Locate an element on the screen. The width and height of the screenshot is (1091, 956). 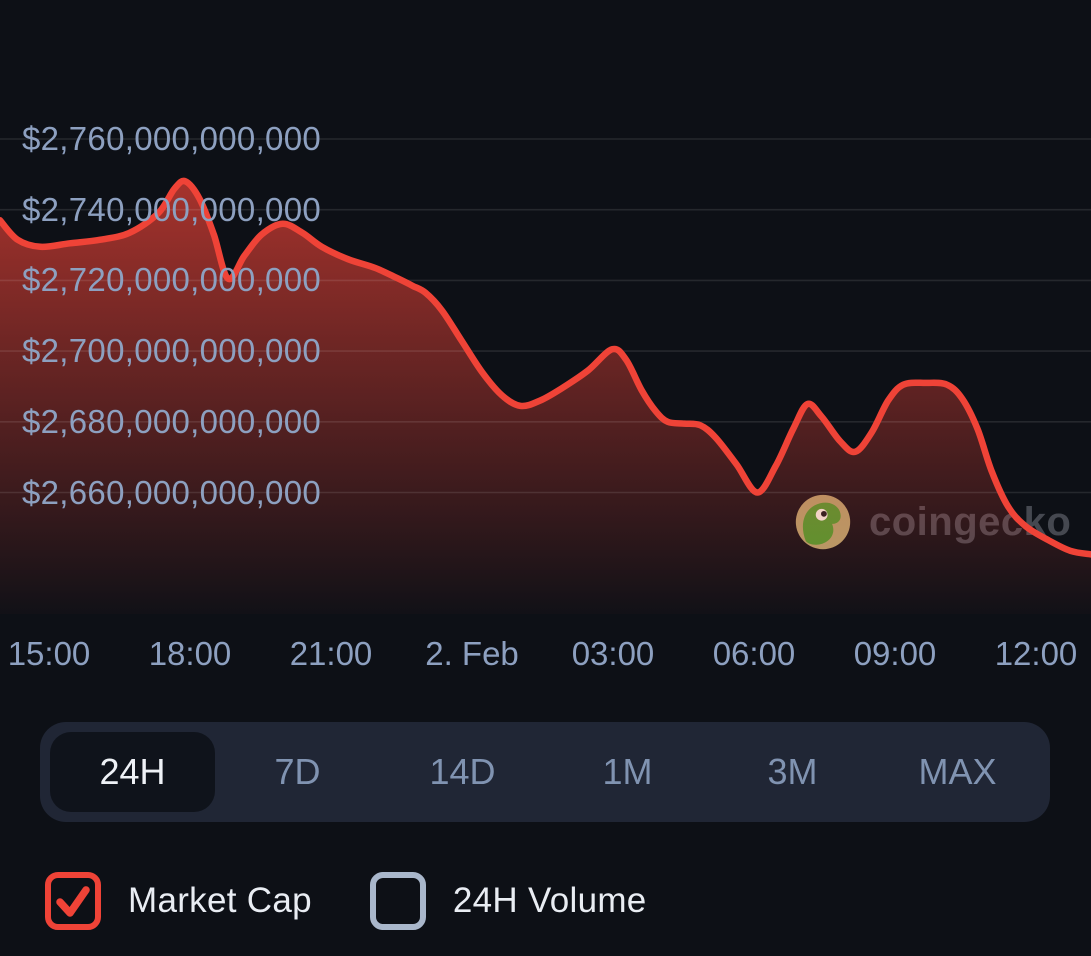
range-button-14d: 14D is located at coordinates (462, 772).